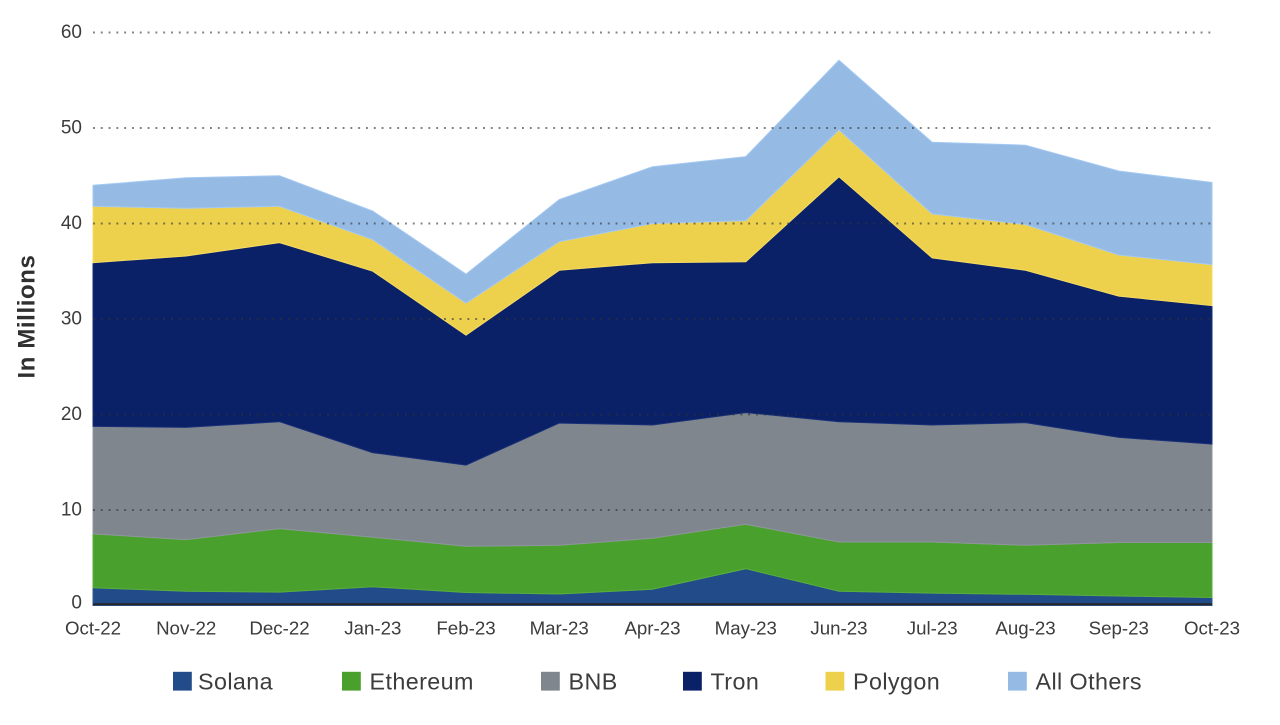  I want to click on svg-text: Polygon, so click(896, 682).